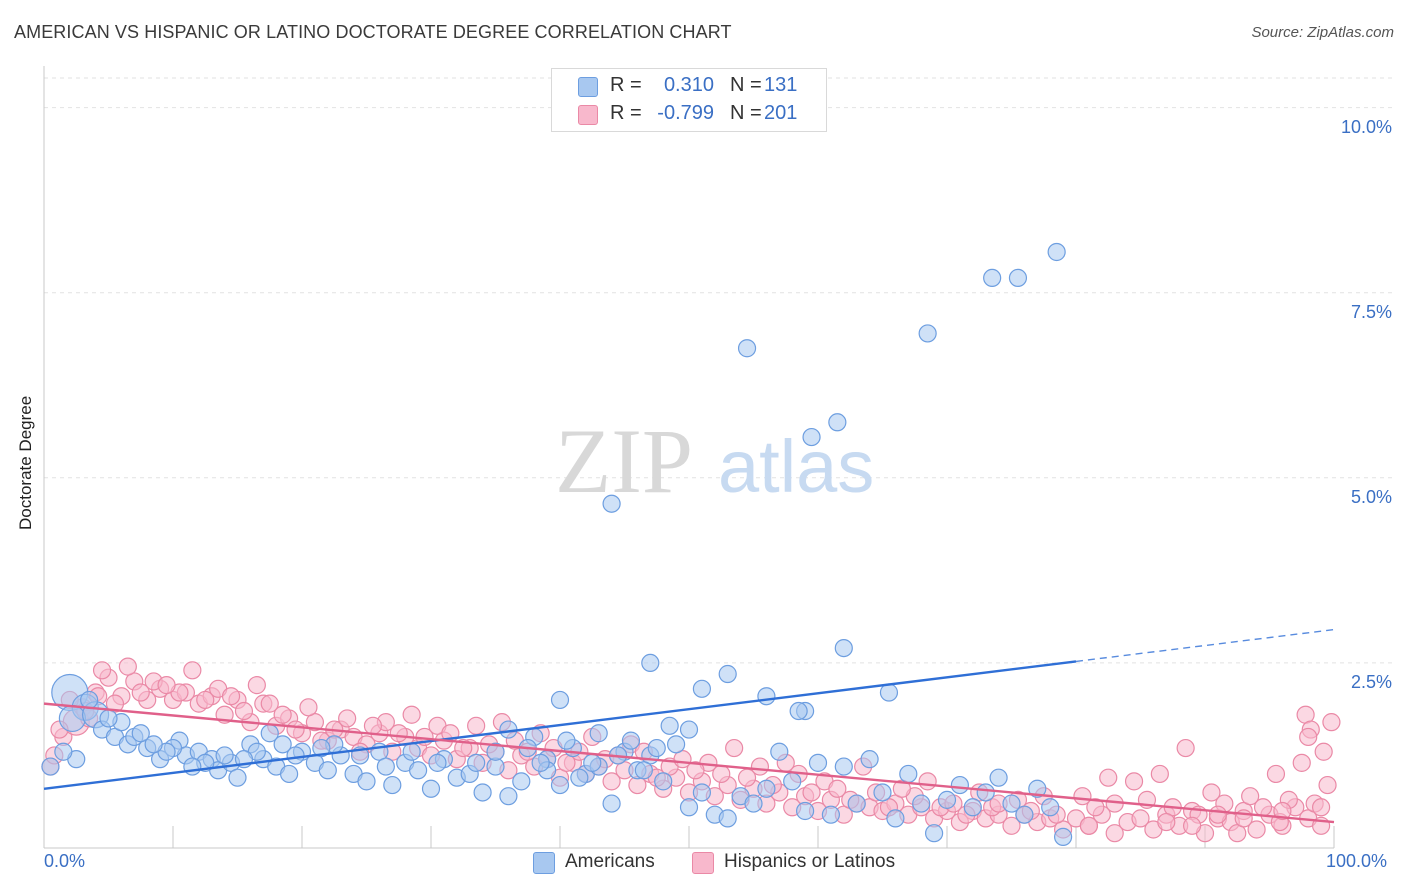 The height and width of the screenshot is (892, 1406). Describe the element at coordinates (588, 115) in the screenshot. I see `legend-swatch-hispanics` at that location.